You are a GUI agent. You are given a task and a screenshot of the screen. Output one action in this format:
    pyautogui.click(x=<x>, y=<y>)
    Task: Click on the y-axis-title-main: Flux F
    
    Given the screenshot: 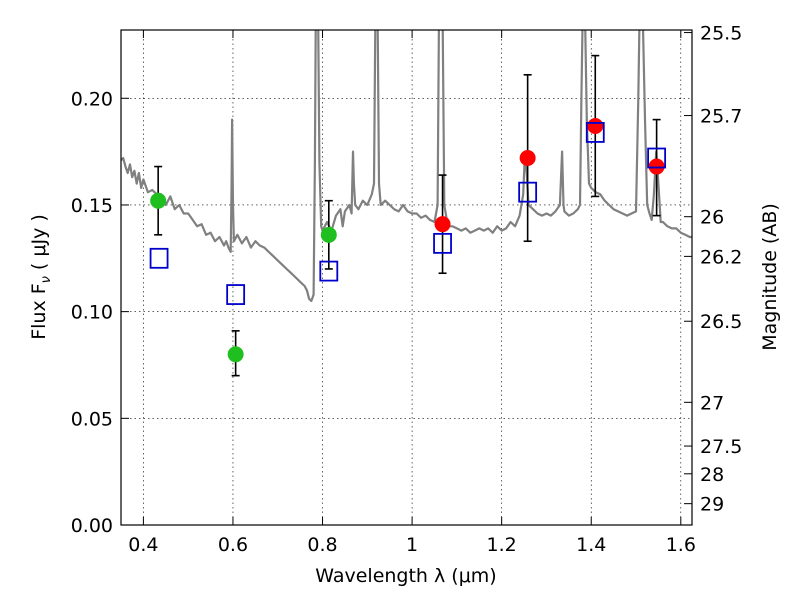 What is the action you would take?
    pyautogui.click(x=39, y=311)
    